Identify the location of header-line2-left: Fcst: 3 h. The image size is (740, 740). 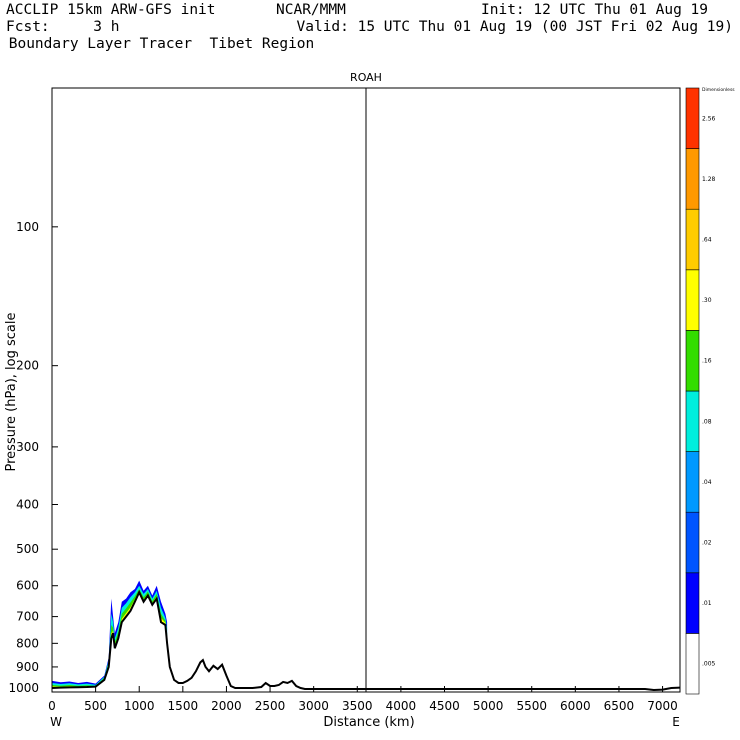
(63, 27).